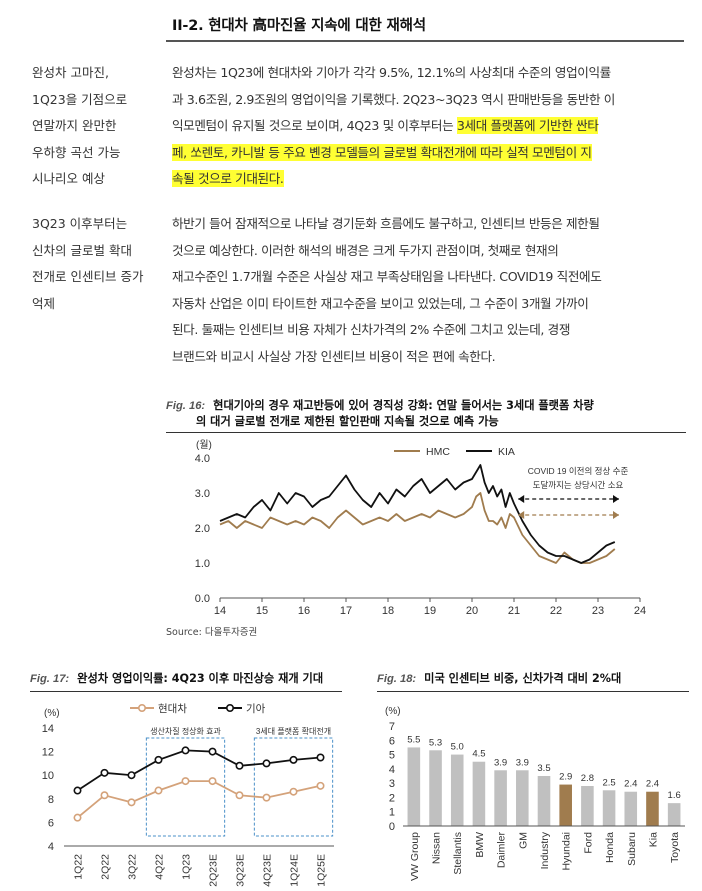 The image size is (702, 891). What do you see at coordinates (322, 870) in the screenshot?
I see `x-tick-label: 1Q25E` at bounding box center [322, 870].